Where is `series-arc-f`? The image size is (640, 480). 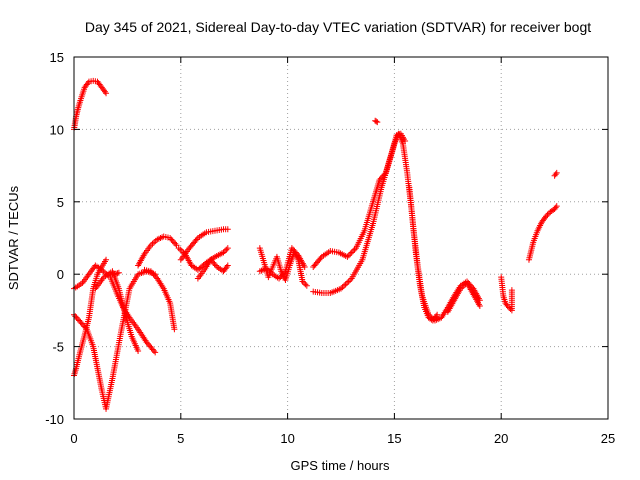 series-arc-f is located at coordinates (117, 311).